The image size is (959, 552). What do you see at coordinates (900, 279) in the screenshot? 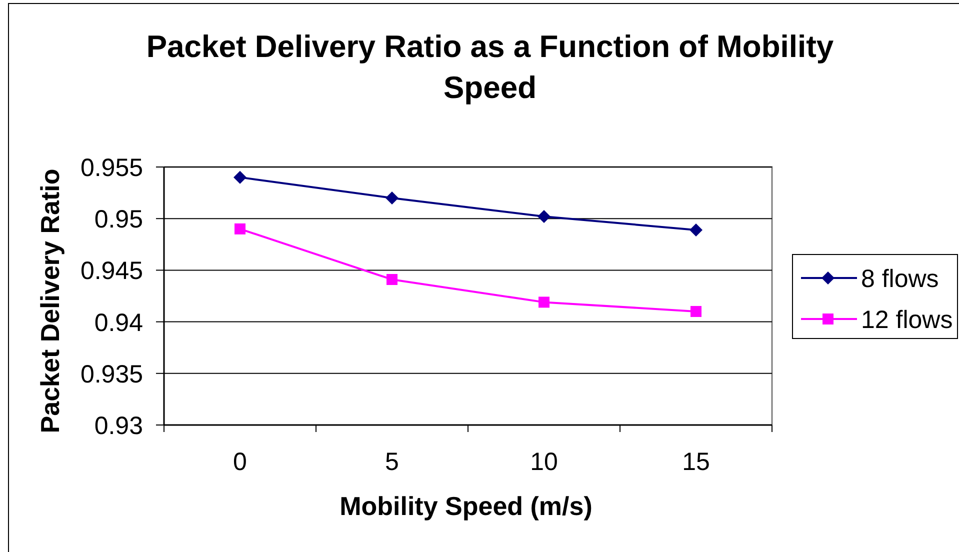
I see `legend-label: 8 flows` at bounding box center [900, 279].